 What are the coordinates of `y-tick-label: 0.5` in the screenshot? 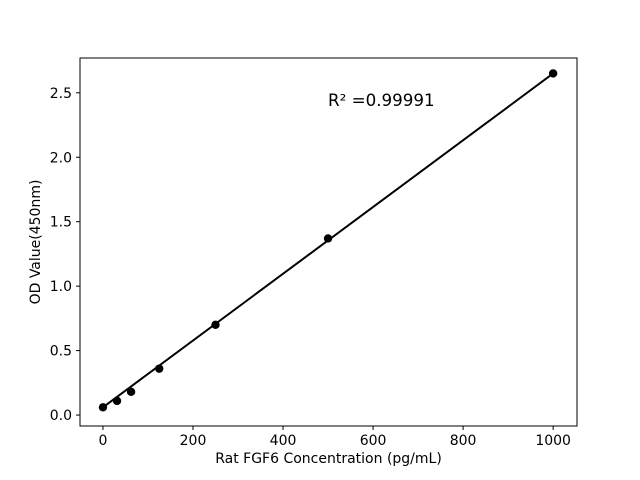 It's located at (61, 352).